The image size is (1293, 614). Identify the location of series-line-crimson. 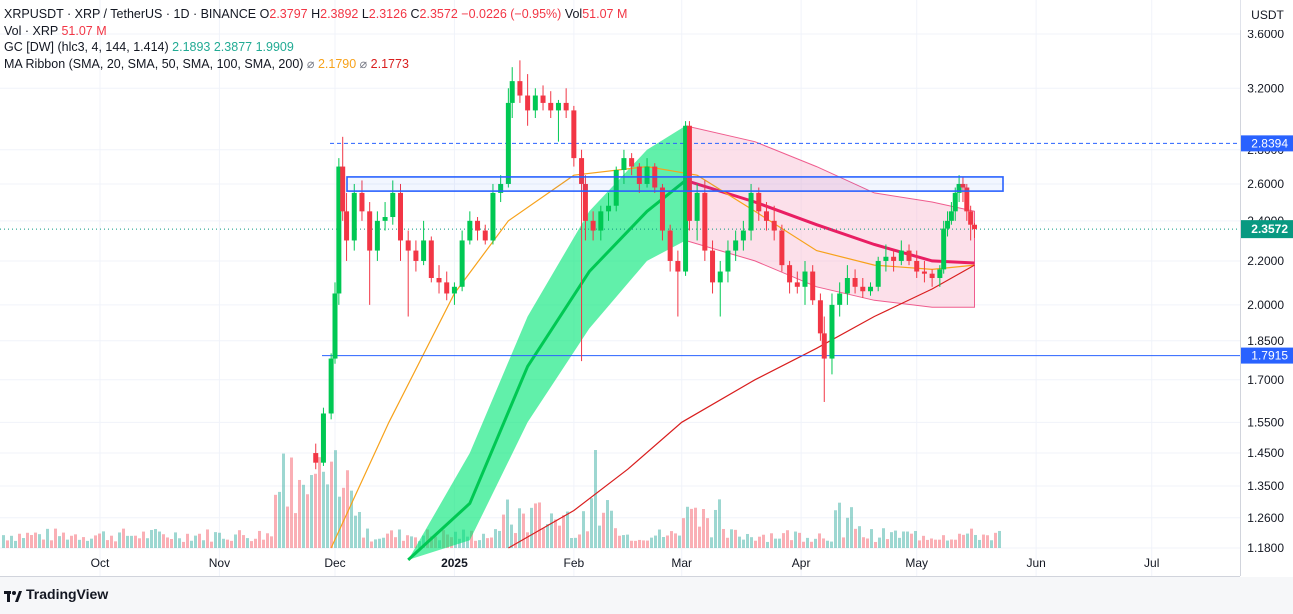
(830, 221).